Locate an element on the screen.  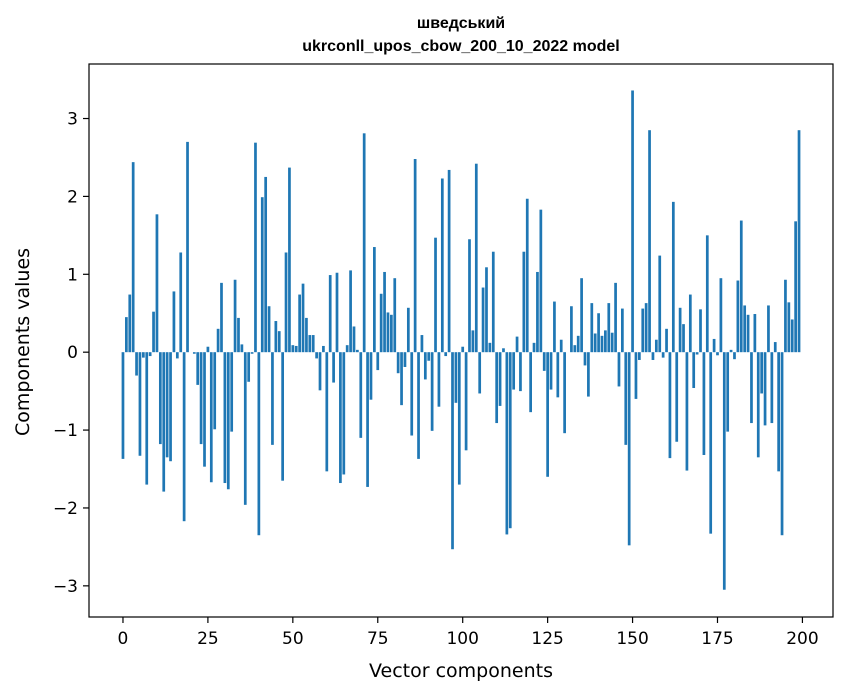
y-tick-label: −3 is located at coordinates (65, 587).